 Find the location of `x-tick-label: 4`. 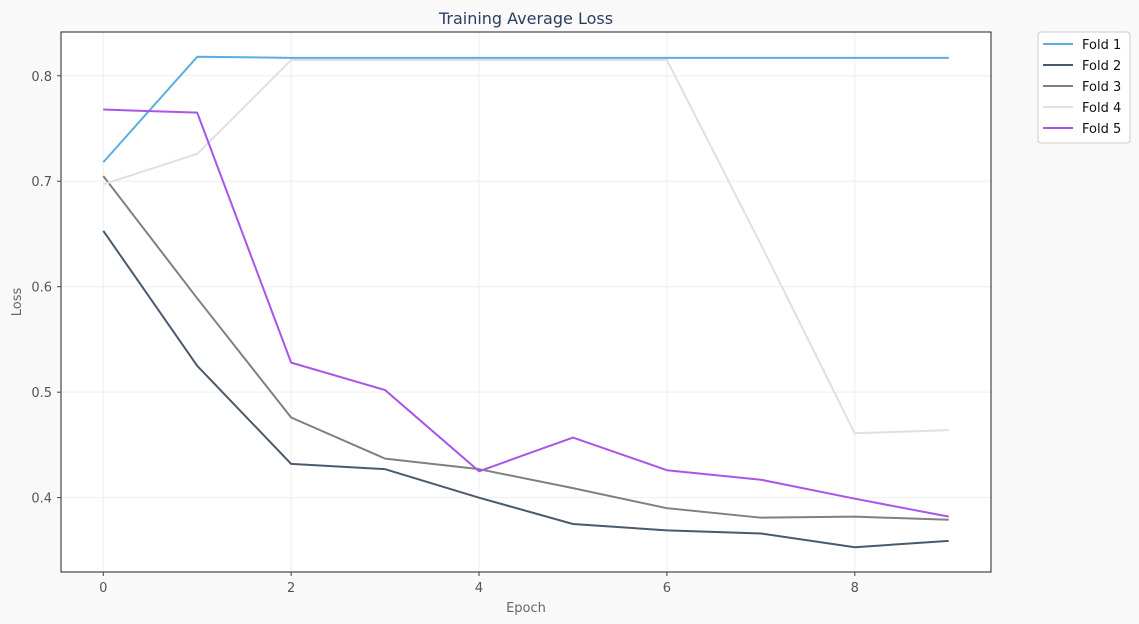

x-tick-label: 4 is located at coordinates (479, 588).